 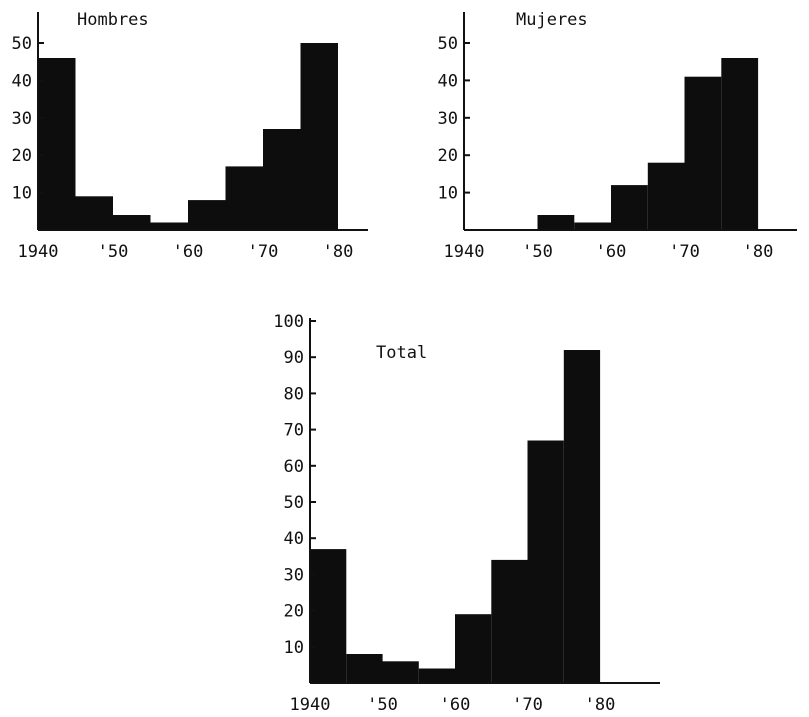 What do you see at coordinates (666, 196) in the screenshot?
I see `mujeres-bar-1965` at bounding box center [666, 196].